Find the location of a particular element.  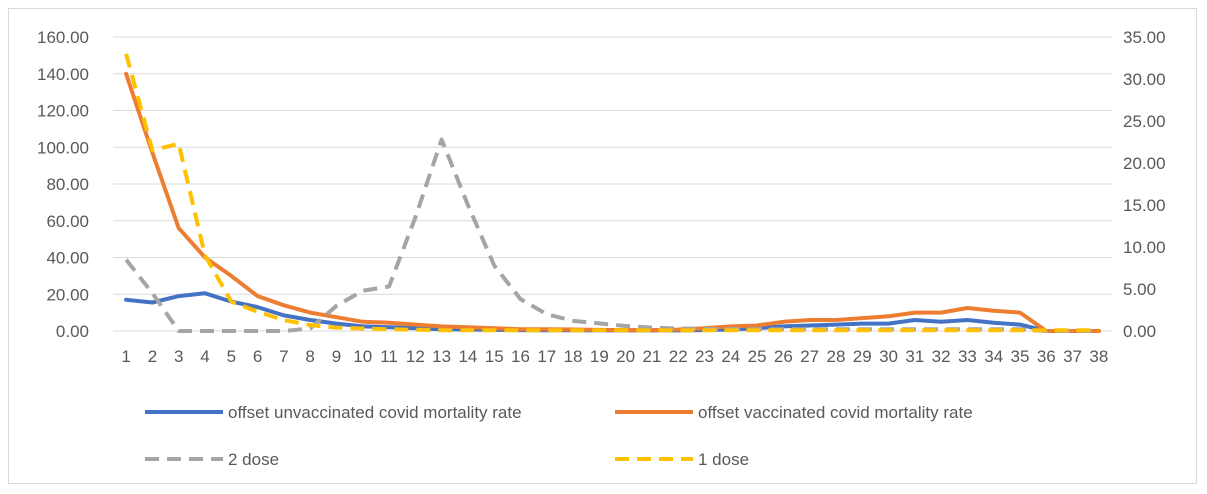

x-tick-label: 34 is located at coordinates (993, 356).